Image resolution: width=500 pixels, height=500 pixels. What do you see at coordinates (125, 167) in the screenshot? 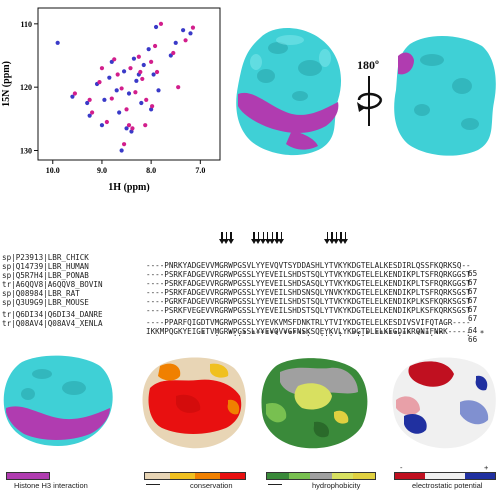
I see `nmr-x-ticks: 10.0 9.0 8.0 7.0` at bounding box center [125, 167].